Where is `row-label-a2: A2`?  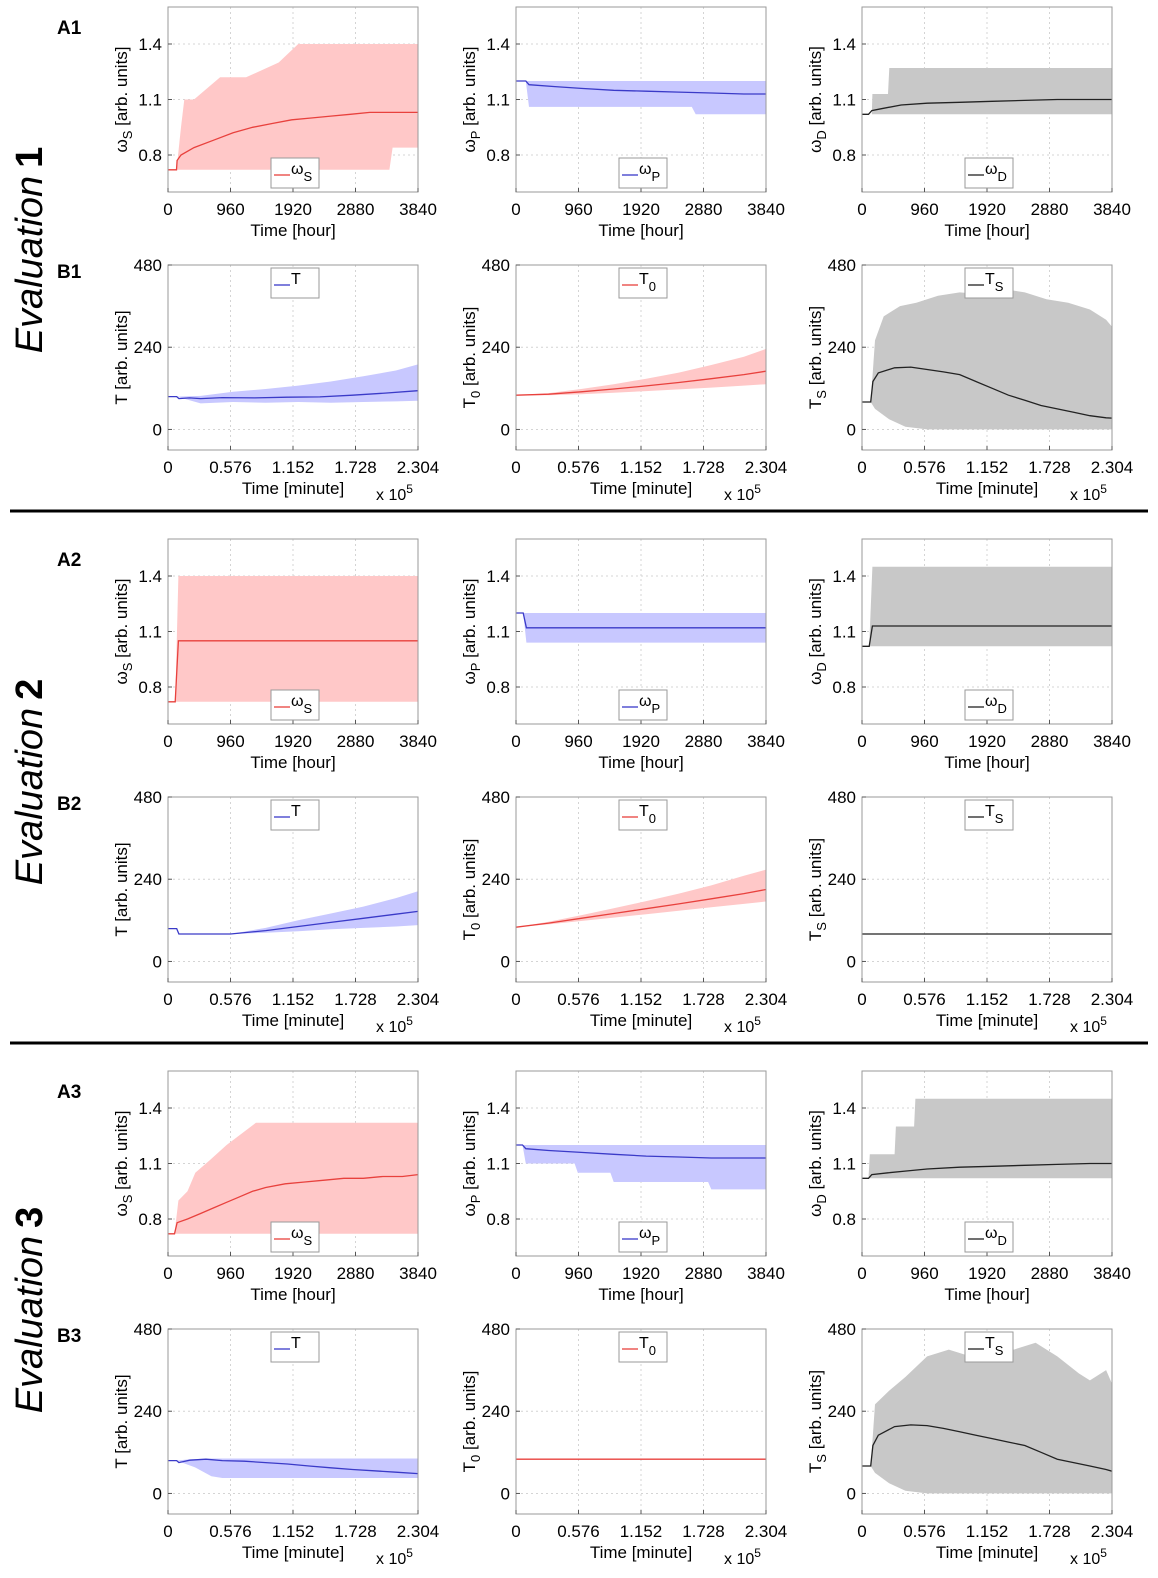
row-label-a2: A2 is located at coordinates (69, 560).